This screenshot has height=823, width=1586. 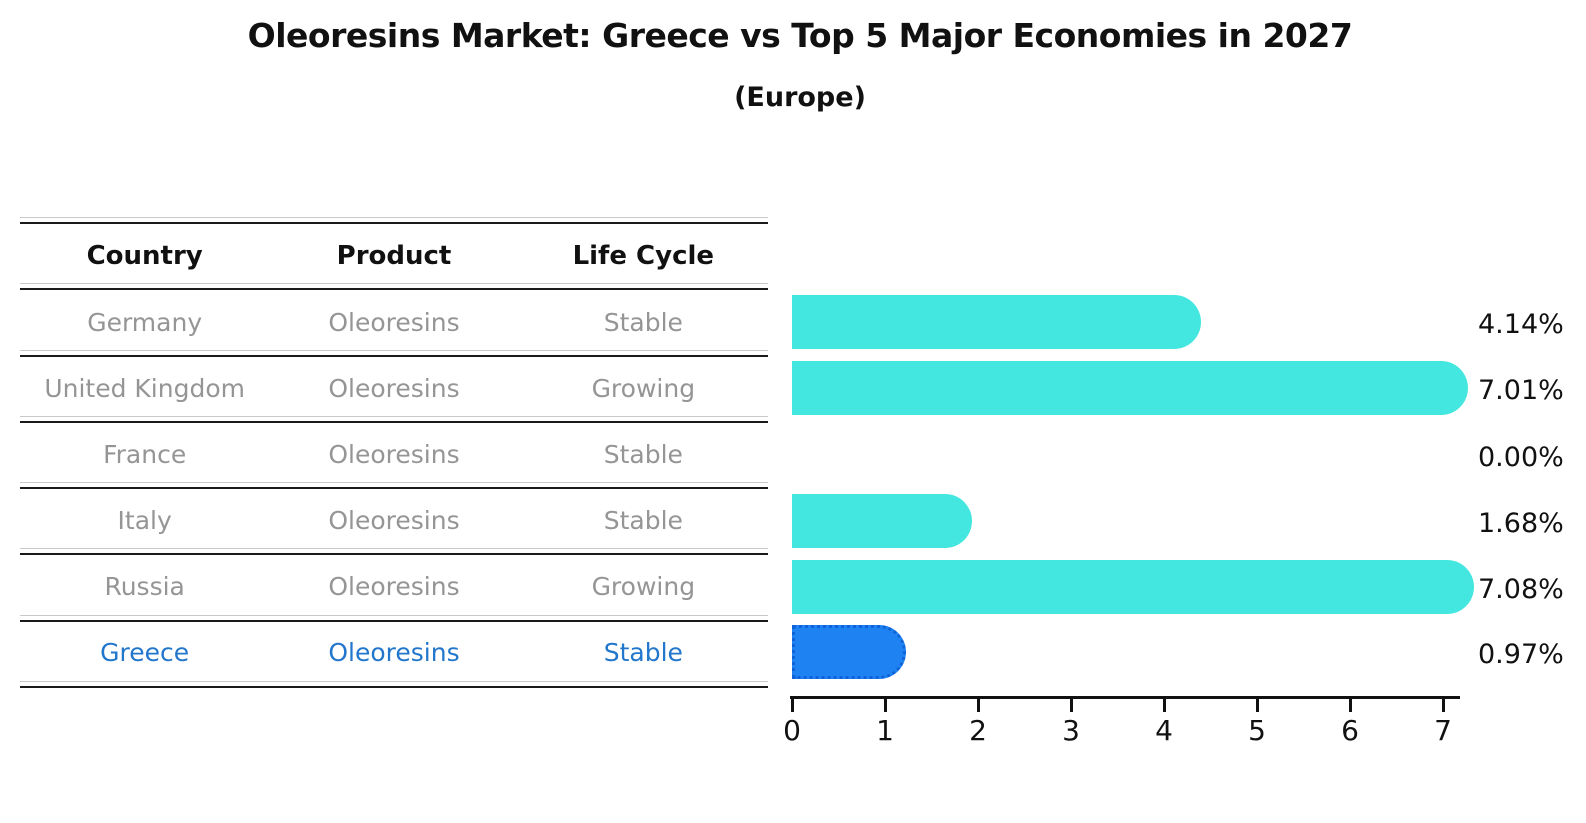 I want to click on value-label-italy: 1.68%, so click(x=1521, y=523).